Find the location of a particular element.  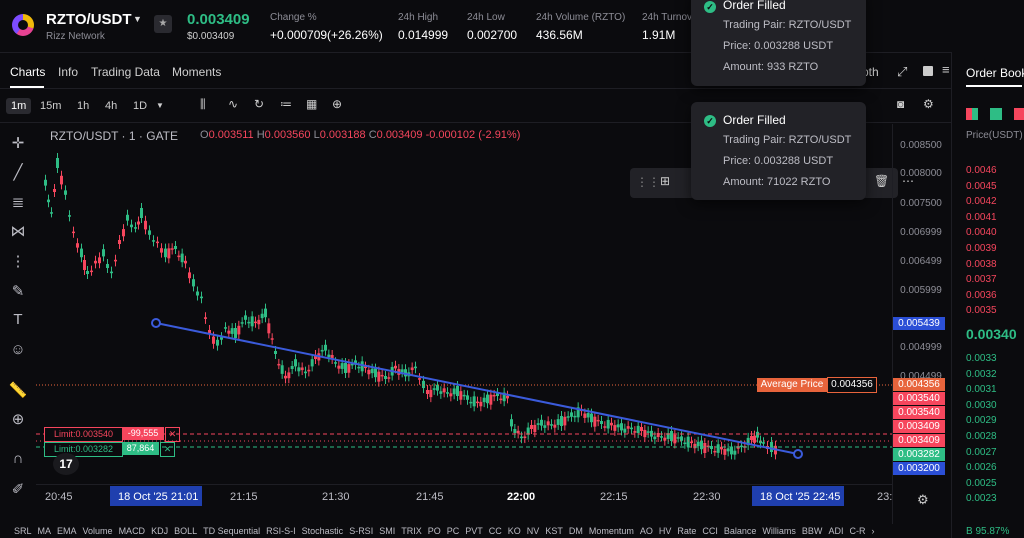

indicator-item: KDJ is located at coordinates (160, 531).